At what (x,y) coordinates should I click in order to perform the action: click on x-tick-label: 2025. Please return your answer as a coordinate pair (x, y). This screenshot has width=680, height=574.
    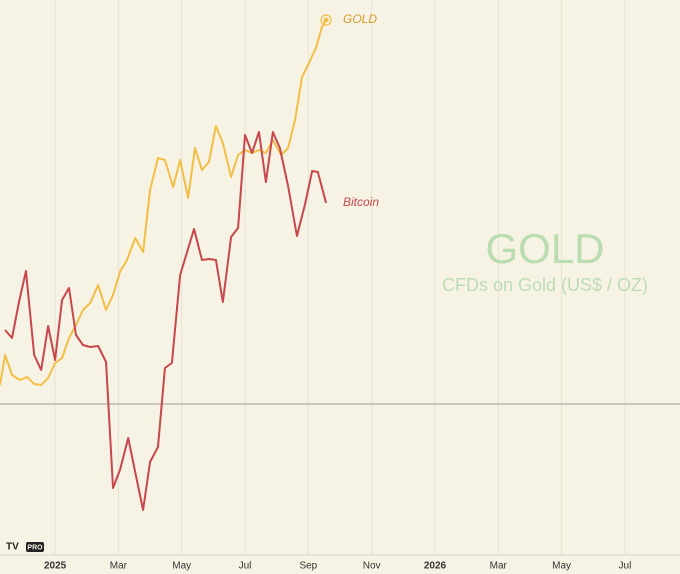
    Looking at the image, I should click on (55, 566).